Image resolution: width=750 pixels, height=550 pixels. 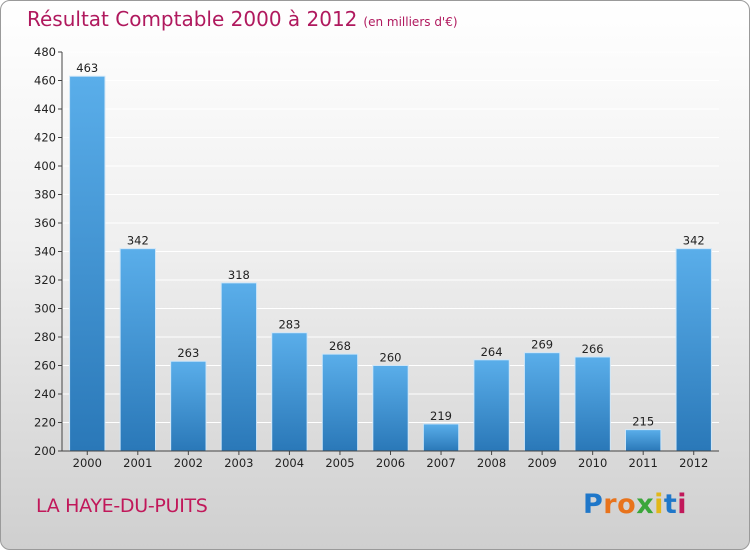 I want to click on y-tick-label: 200, so click(x=45, y=451).